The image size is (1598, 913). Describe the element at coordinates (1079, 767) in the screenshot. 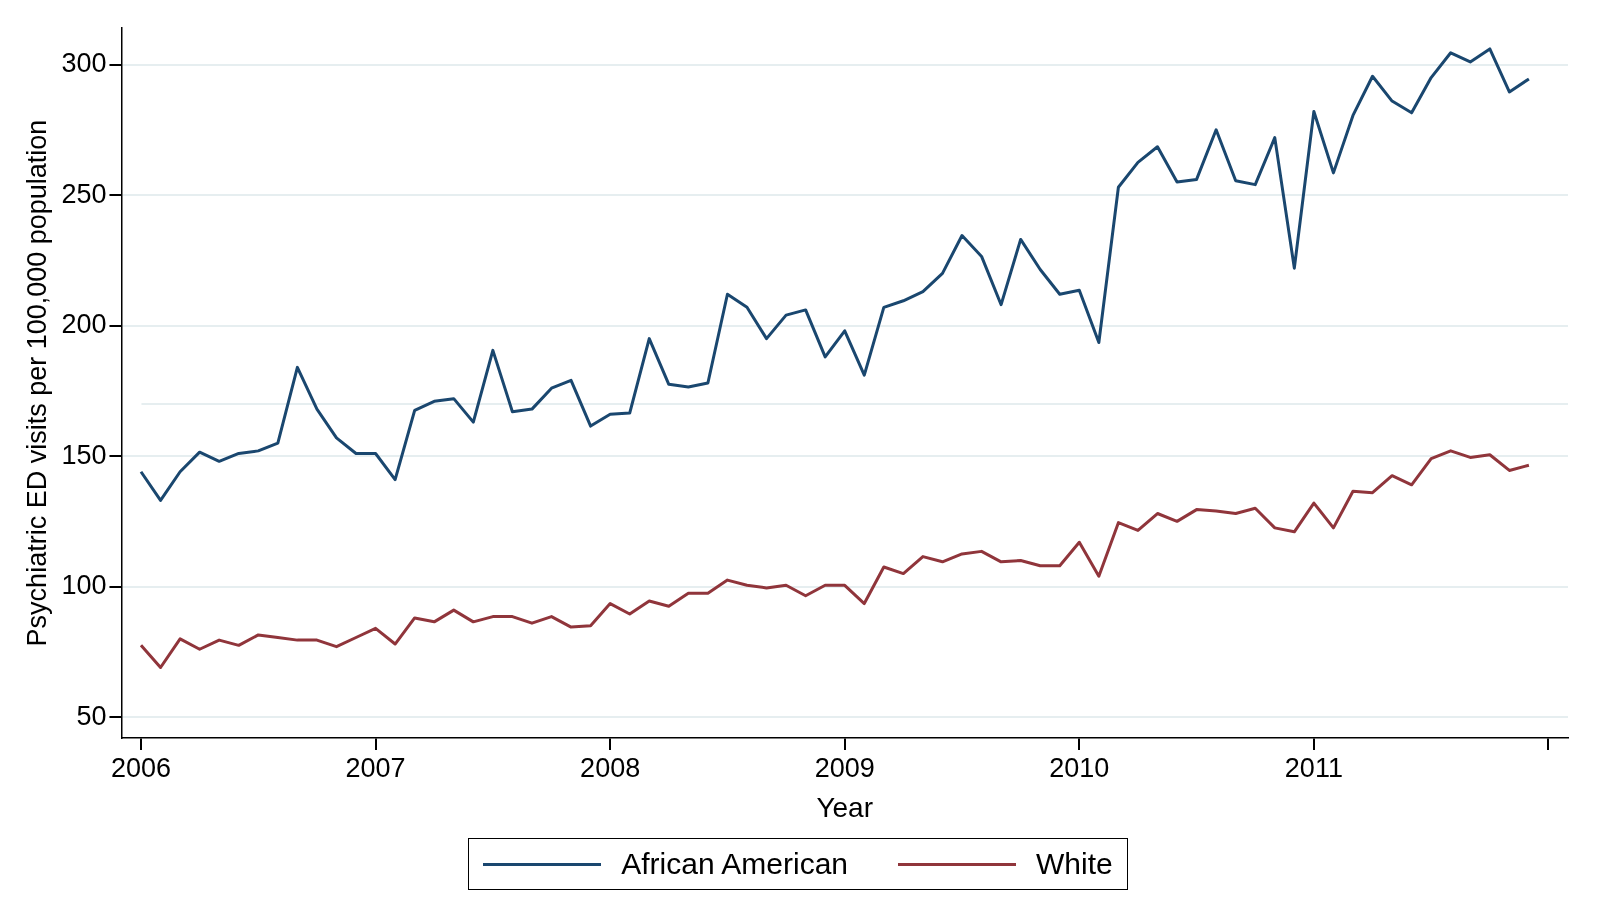

I see `x-tick-label: 2010` at that location.